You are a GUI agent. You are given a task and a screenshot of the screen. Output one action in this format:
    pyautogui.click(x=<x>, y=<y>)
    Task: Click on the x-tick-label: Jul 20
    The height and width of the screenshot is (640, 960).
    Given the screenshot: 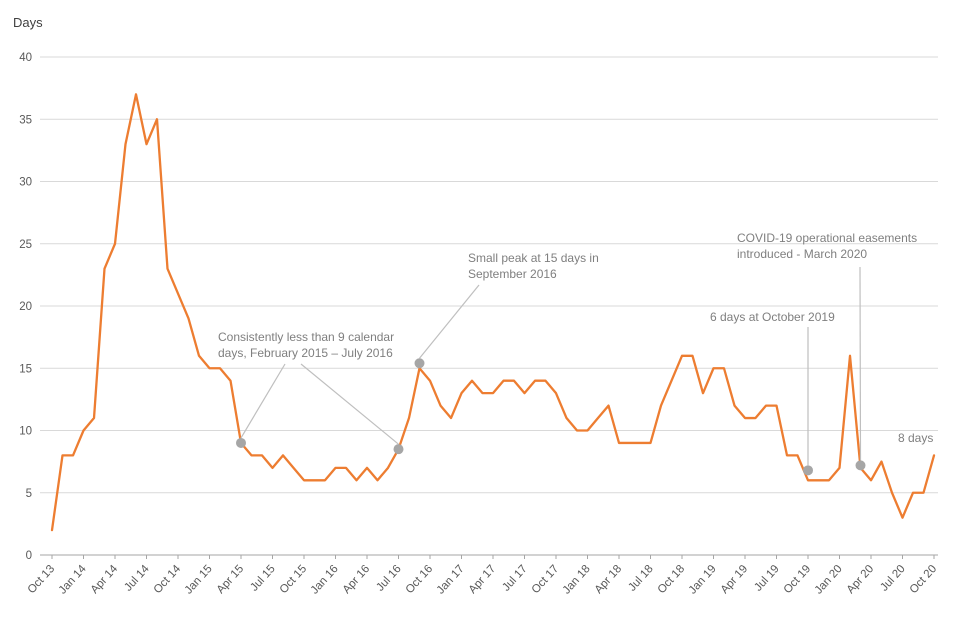 What is the action you would take?
    pyautogui.click(x=892, y=578)
    